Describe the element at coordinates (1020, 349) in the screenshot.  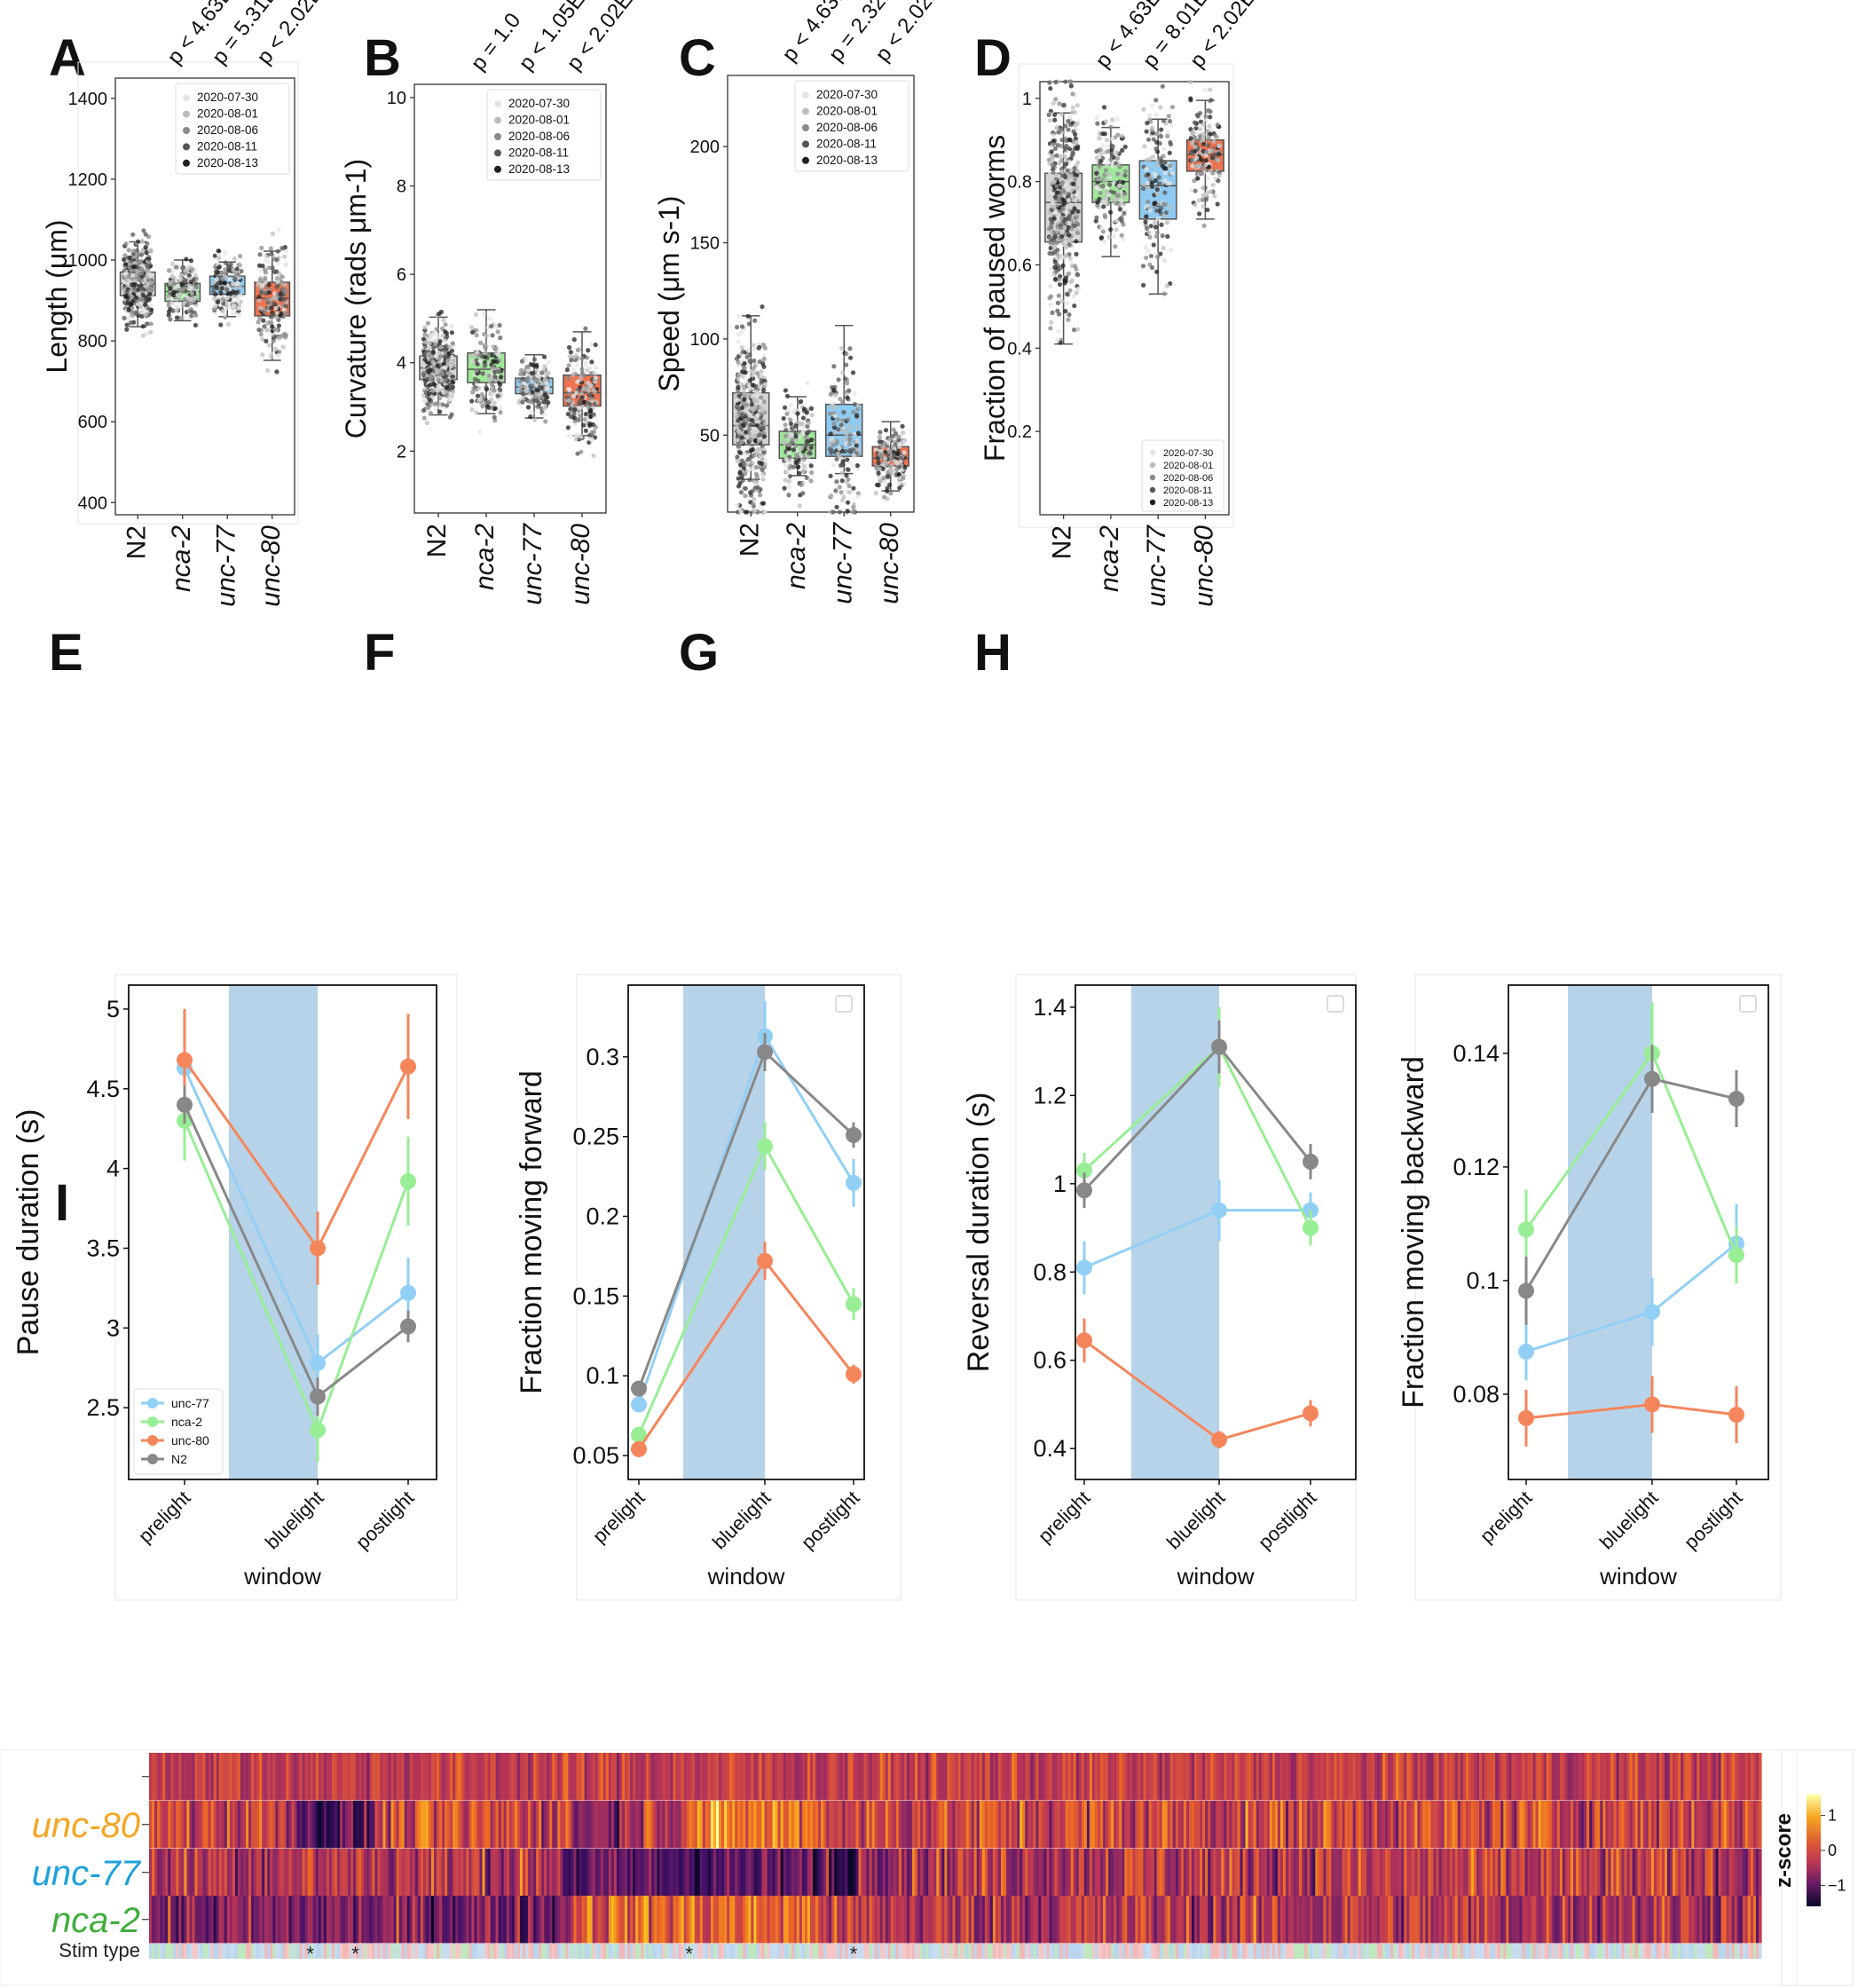
I see `y-tick-label: 0.4` at that location.